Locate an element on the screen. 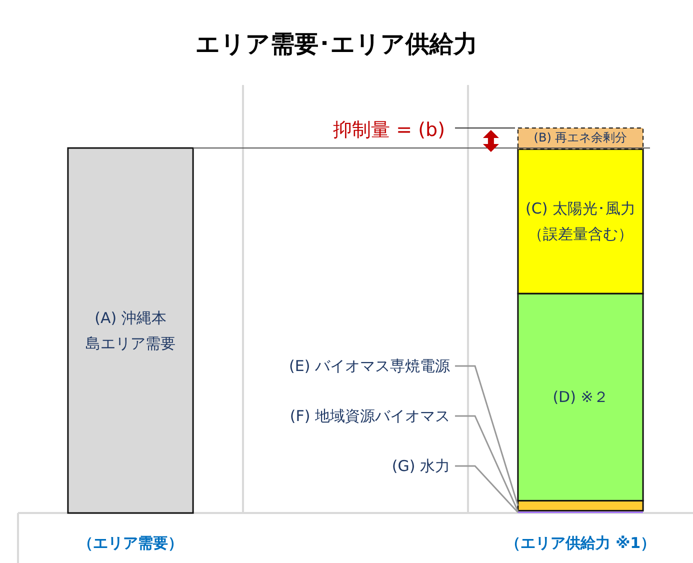 The width and height of the screenshot is (693, 563). series-label: (D) ※２ is located at coordinates (580, 397).